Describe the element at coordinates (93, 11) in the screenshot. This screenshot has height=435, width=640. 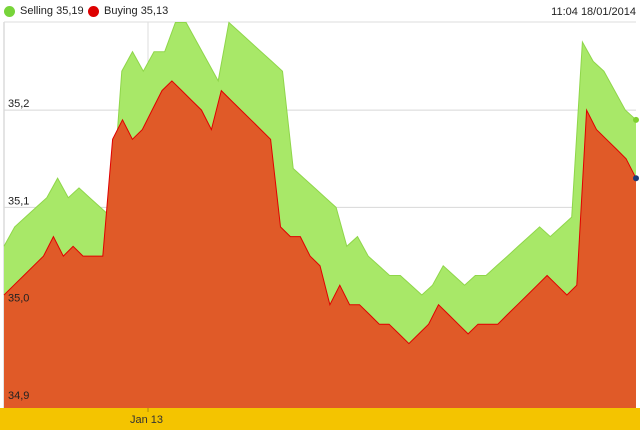
I see `legend-dot-buying` at that location.